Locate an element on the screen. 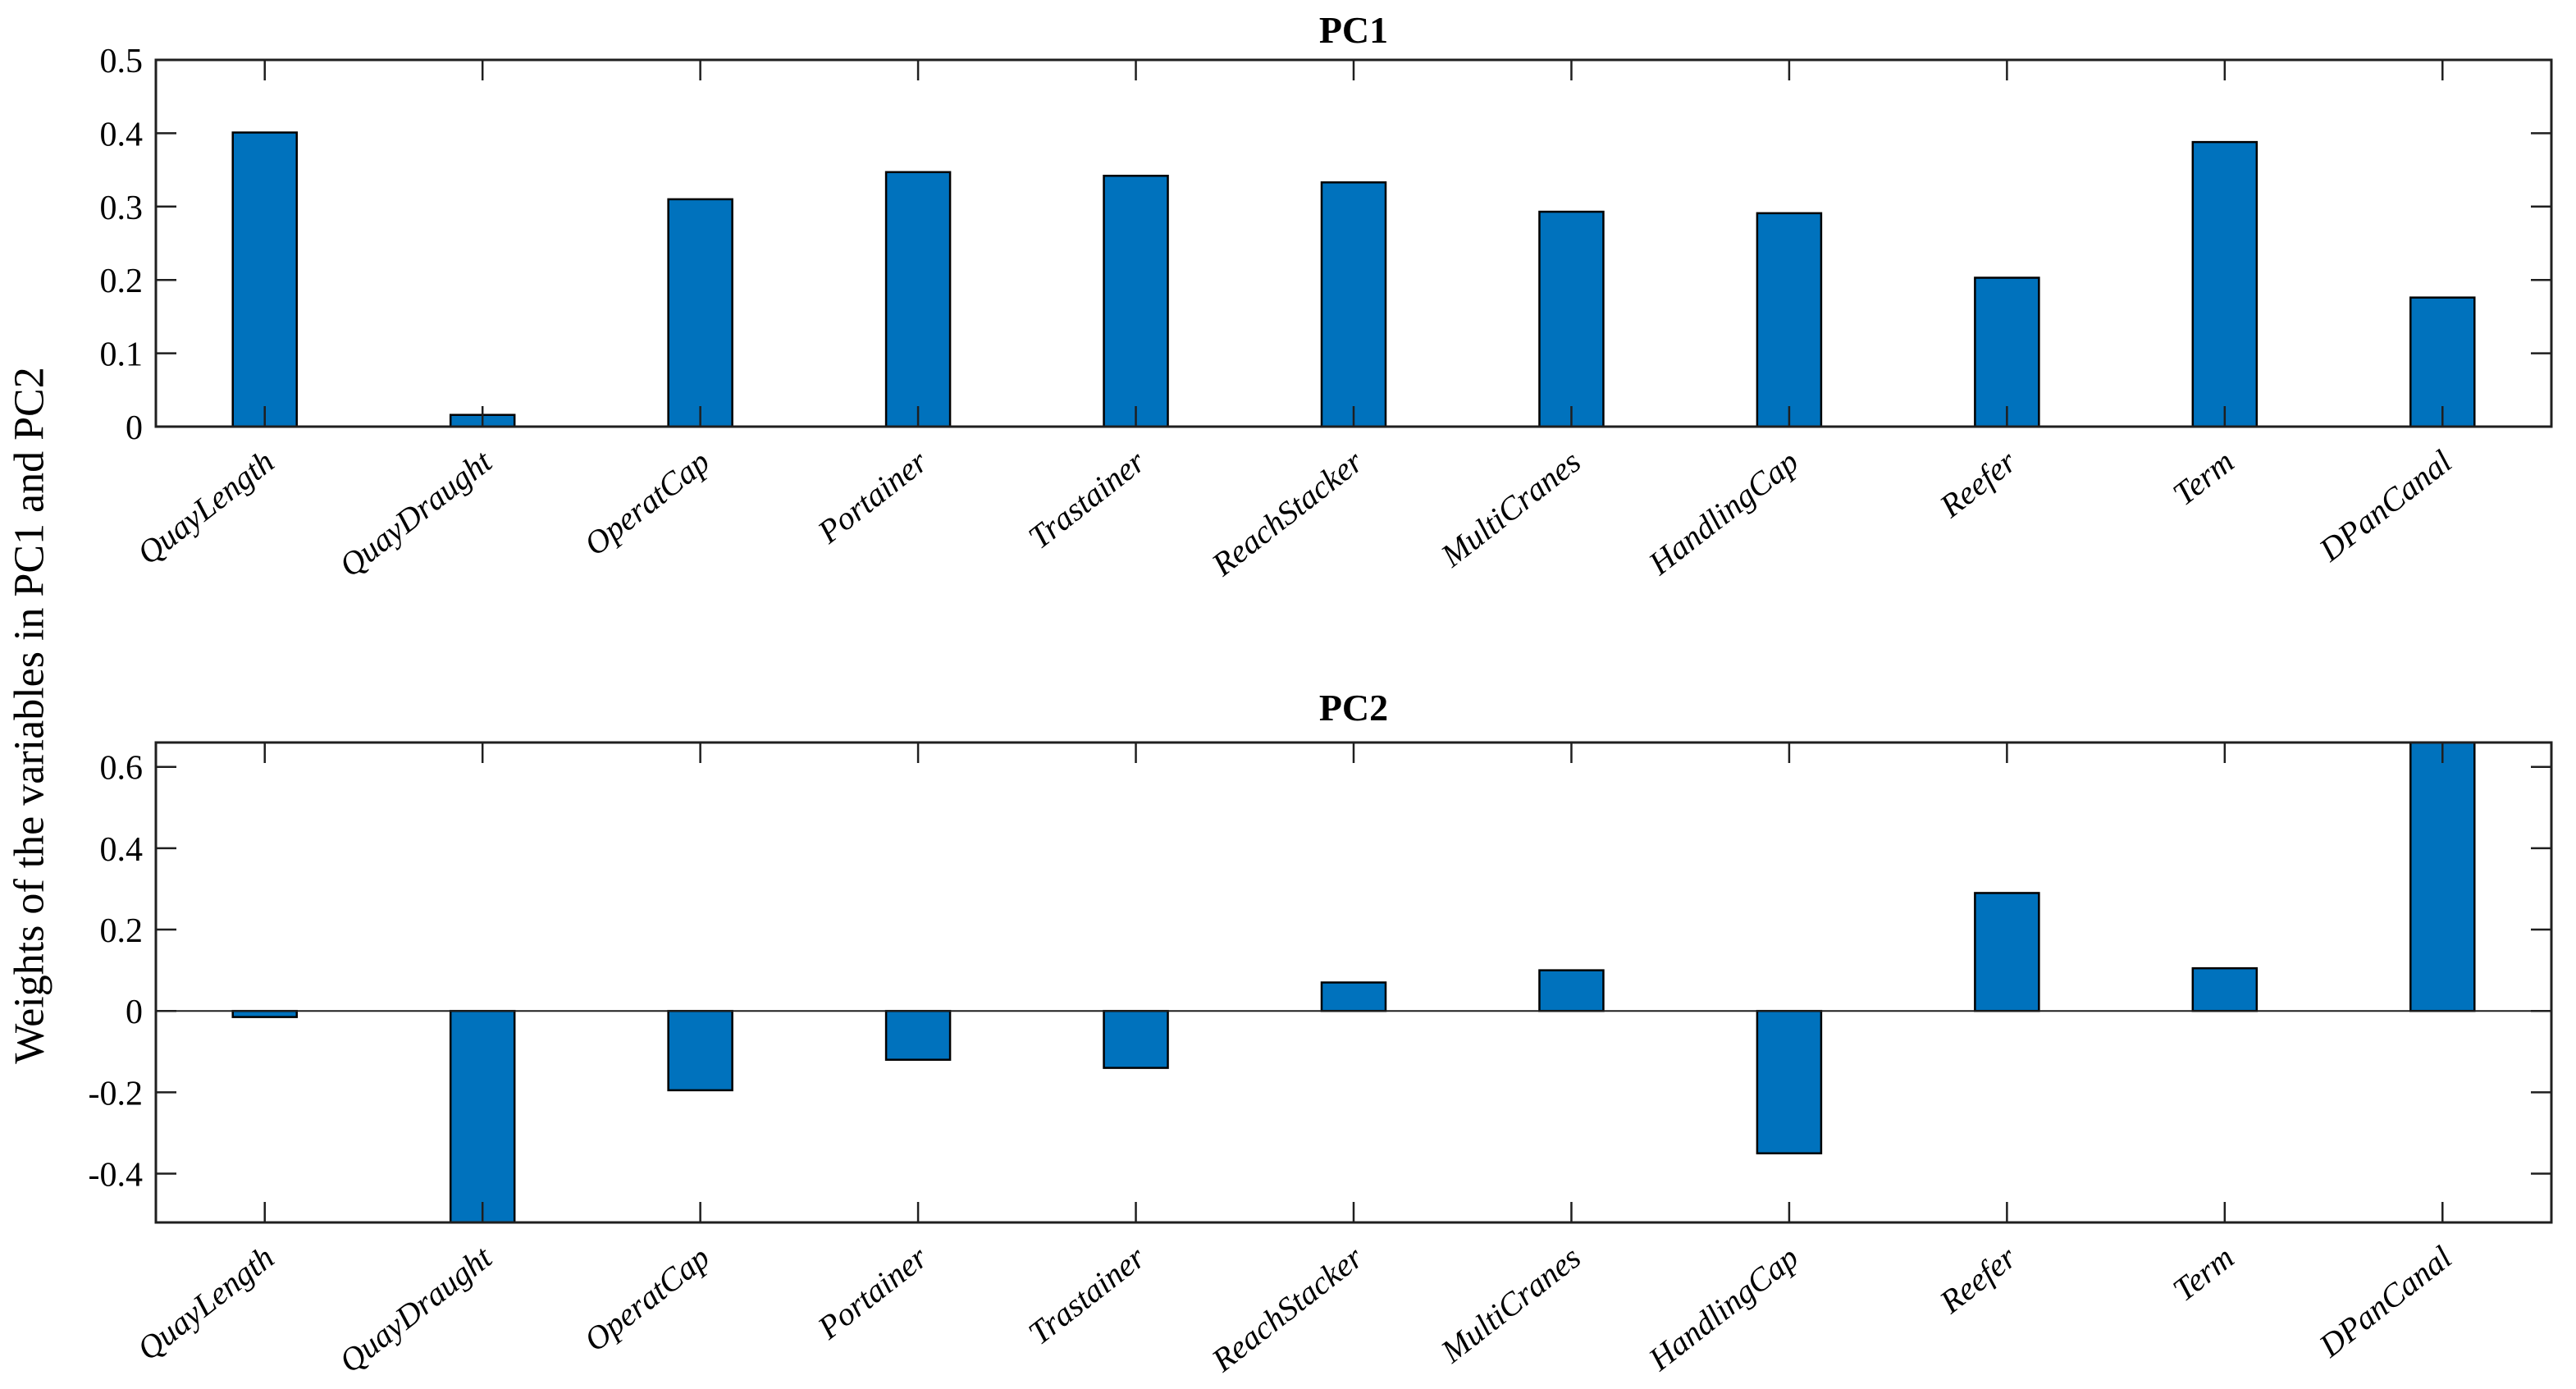 The height and width of the screenshot is (1389, 2576). y-tick-label: 0.6 is located at coordinates (122, 769).